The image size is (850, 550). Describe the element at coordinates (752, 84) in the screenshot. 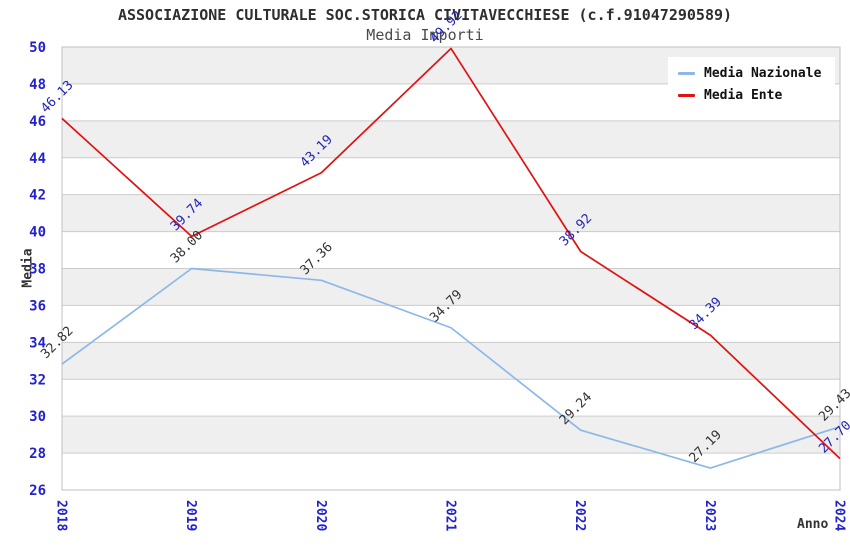

I see `legend: Media Nazionale Media Ente` at that location.